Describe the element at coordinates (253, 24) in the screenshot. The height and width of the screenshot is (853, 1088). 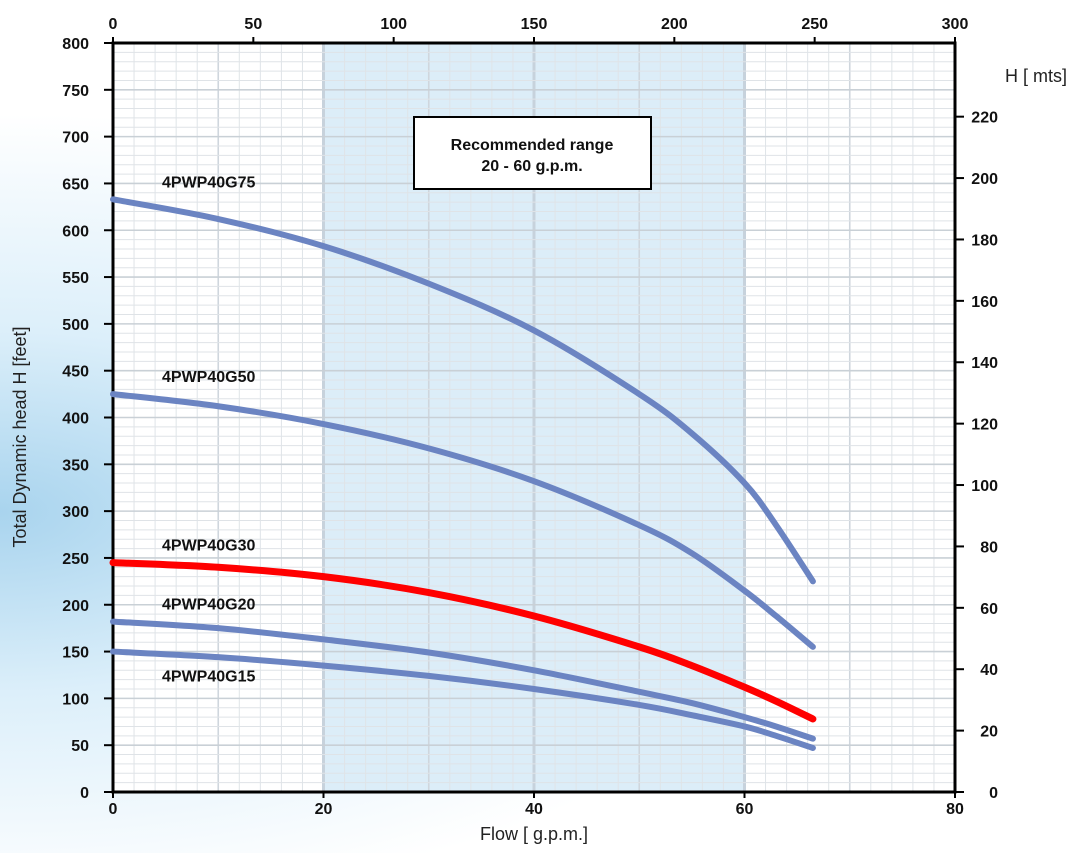
I see `x2-tick-label: 50` at that location.